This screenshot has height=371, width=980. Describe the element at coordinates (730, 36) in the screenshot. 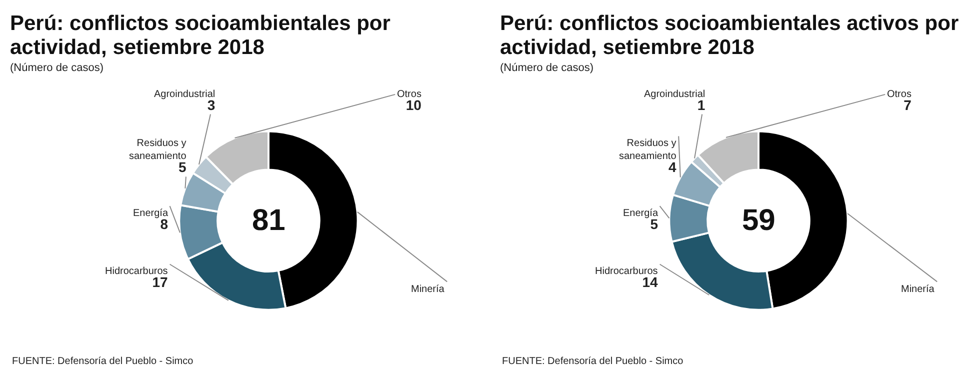

I see `chart-title: Perú: conflictos socioambientales activos por actividad, setiembre 2018` at that location.